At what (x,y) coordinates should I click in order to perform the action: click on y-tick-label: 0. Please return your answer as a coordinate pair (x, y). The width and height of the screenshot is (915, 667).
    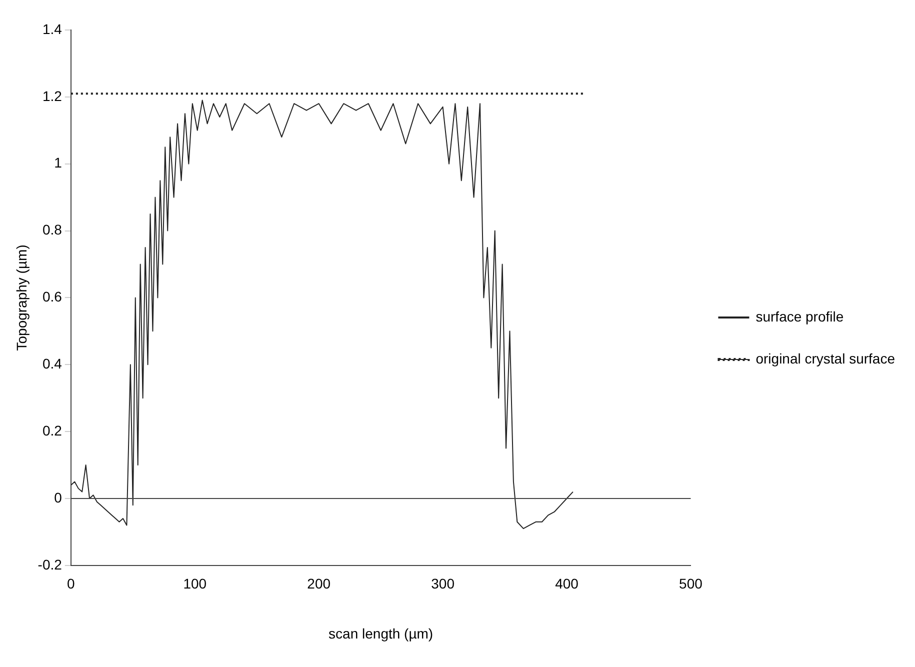
    Looking at the image, I should click on (58, 497).